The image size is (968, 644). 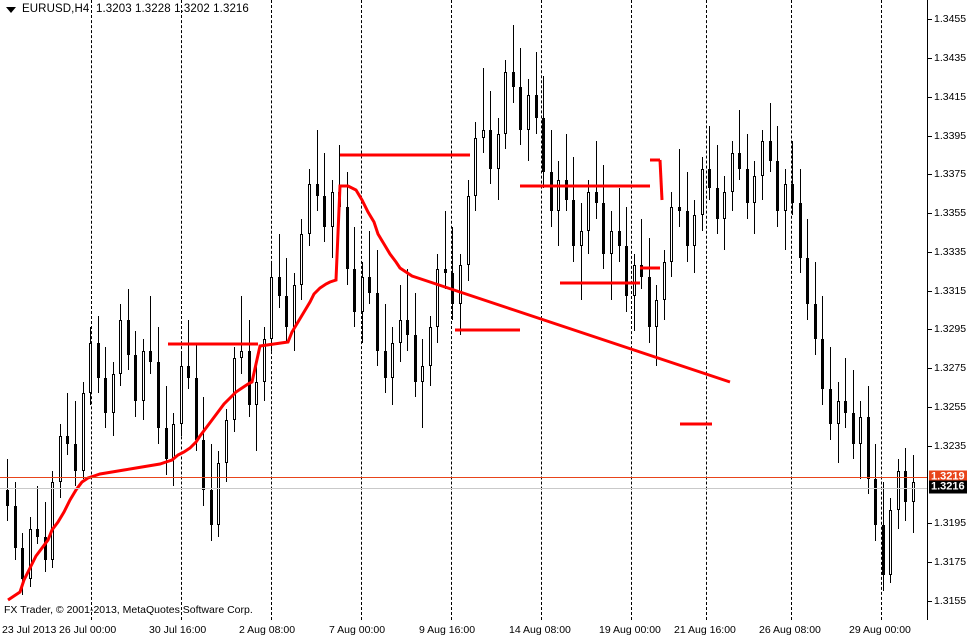 What do you see at coordinates (630, 630) in the screenshot?
I see `time-tick-label: 19 Aug 00:00` at bounding box center [630, 630].